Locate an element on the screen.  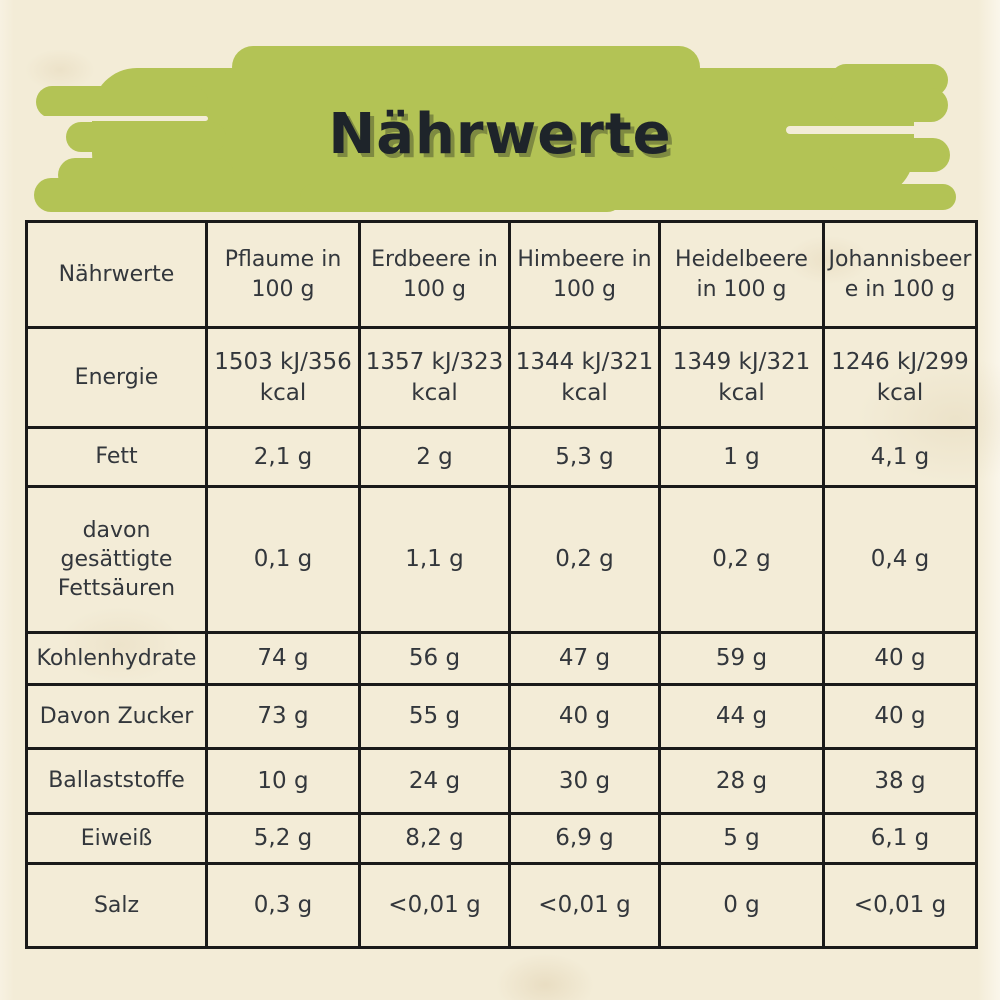
value-cell: 5 g is located at coordinates (741, 838).